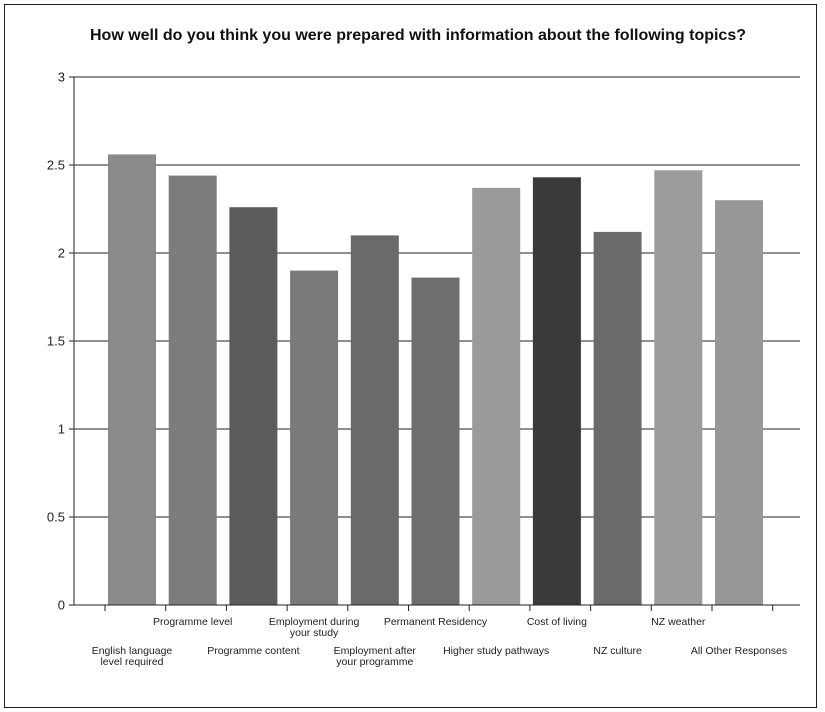 Image resolution: width=825 pixels, height=712 pixels. What do you see at coordinates (192, 622) in the screenshot?
I see `x-tick-label: Programme level` at bounding box center [192, 622].